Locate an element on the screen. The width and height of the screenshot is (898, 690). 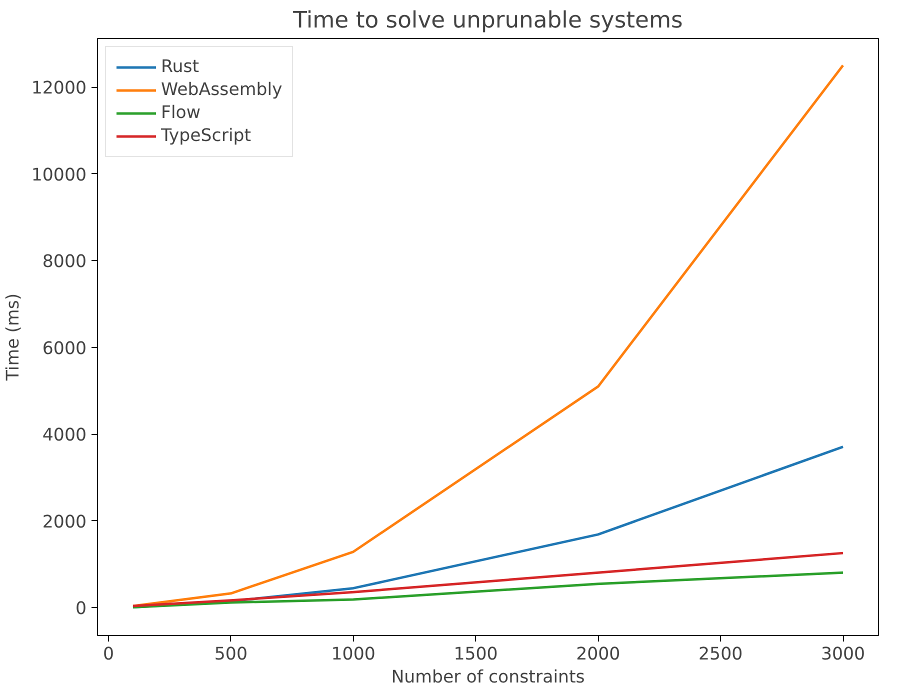
x-tick-label: 500 is located at coordinates (231, 654).